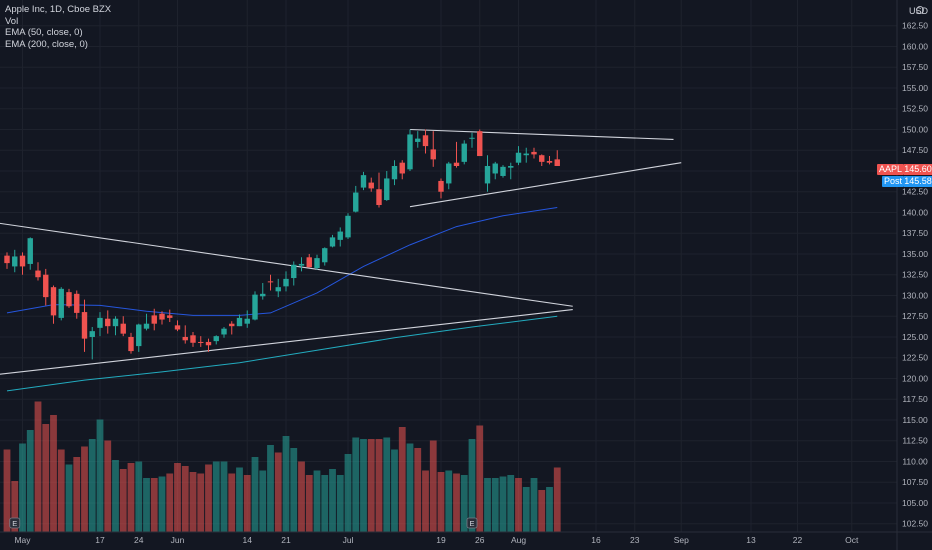  What do you see at coordinates (441, 540) in the screenshot?
I see `time-tick-label: 19` at bounding box center [441, 540].